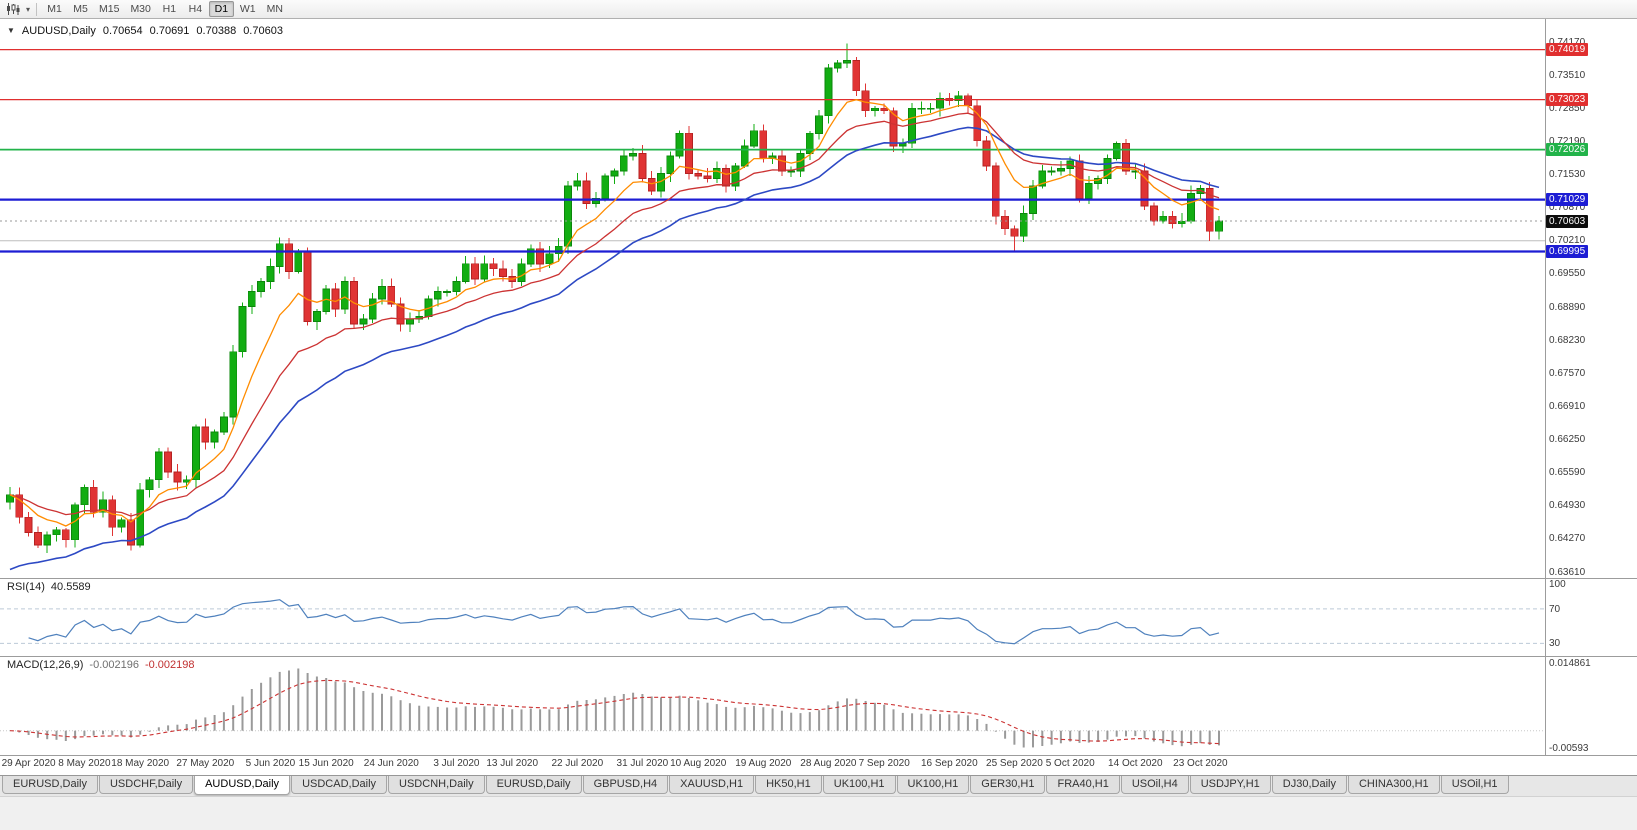  Describe the element at coordinates (788, 785) in the screenshot. I see `chart-tab-hk50-h1: HK50,H1` at that location.